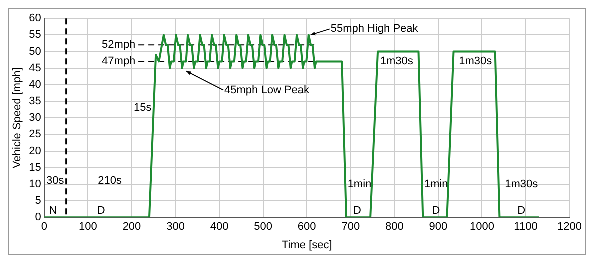 This screenshot has width=594, height=263. What do you see at coordinates (53, 211) in the screenshot?
I see `annotation: N` at bounding box center [53, 211].